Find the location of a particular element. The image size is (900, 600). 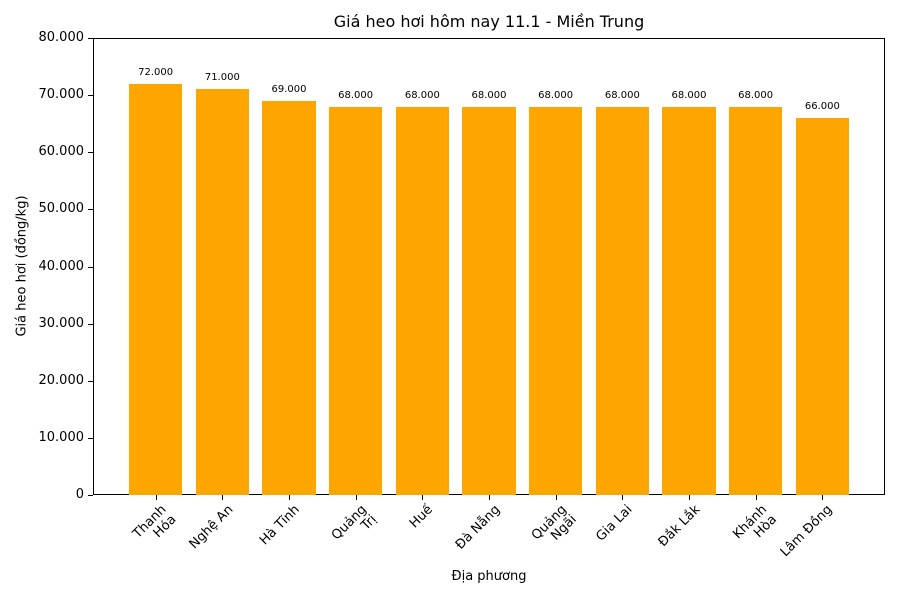

x-tick-label: Khánh Hòa is located at coordinates (755, 522).